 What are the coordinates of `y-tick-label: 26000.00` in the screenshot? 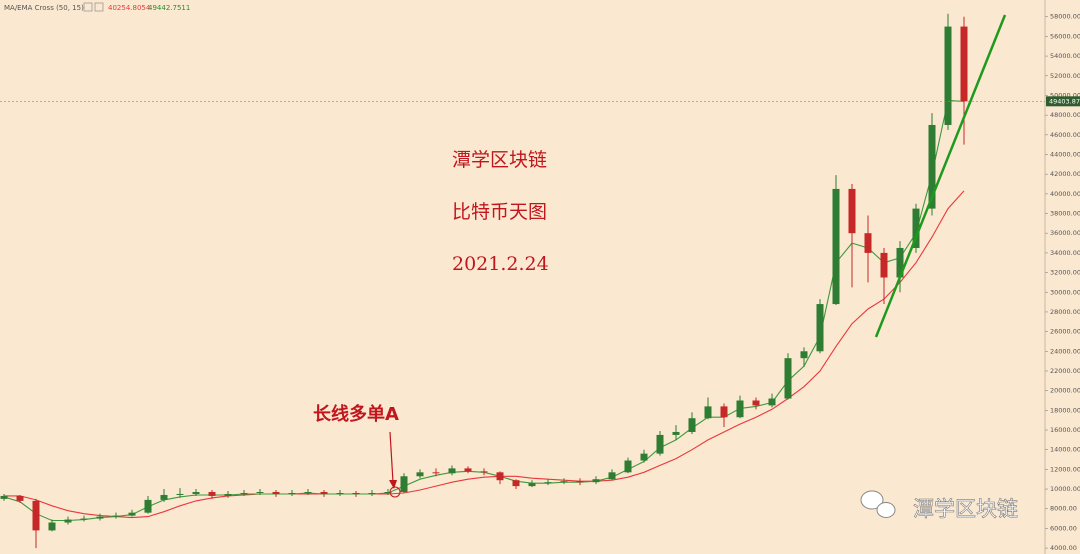 It's located at (1065, 332).